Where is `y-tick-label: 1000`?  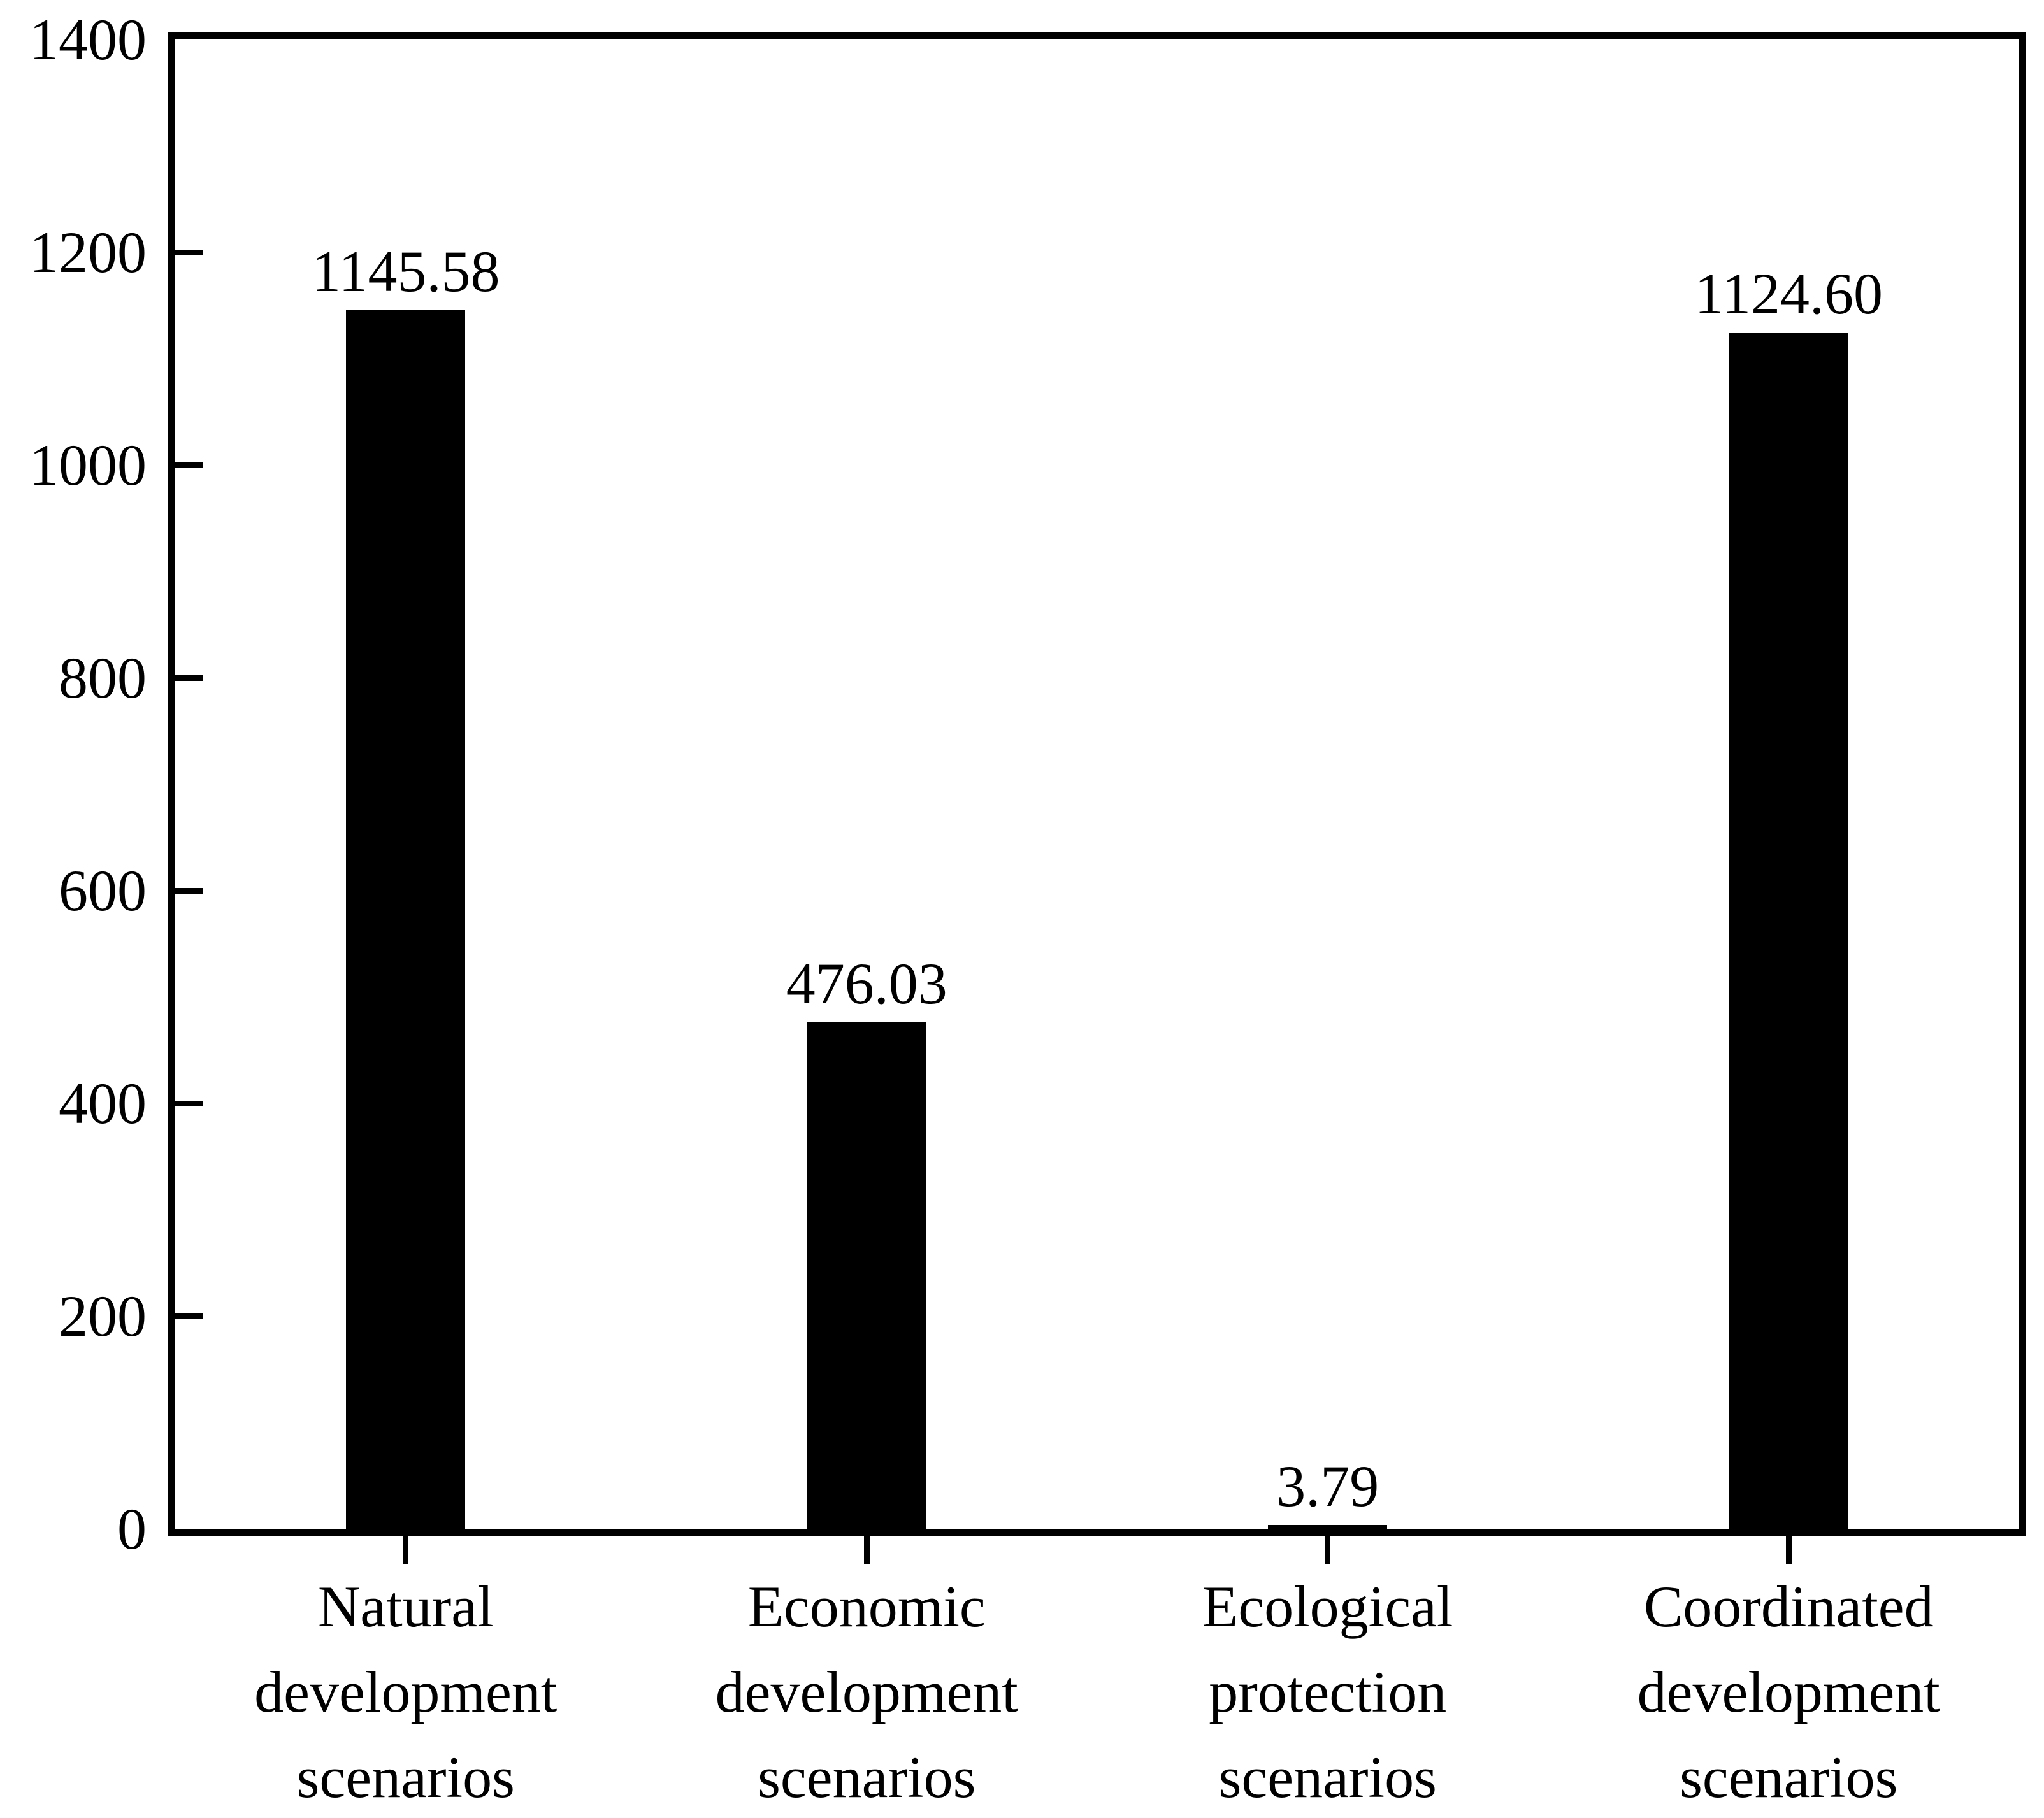 y-tick-label: 1000 is located at coordinates (88, 465).